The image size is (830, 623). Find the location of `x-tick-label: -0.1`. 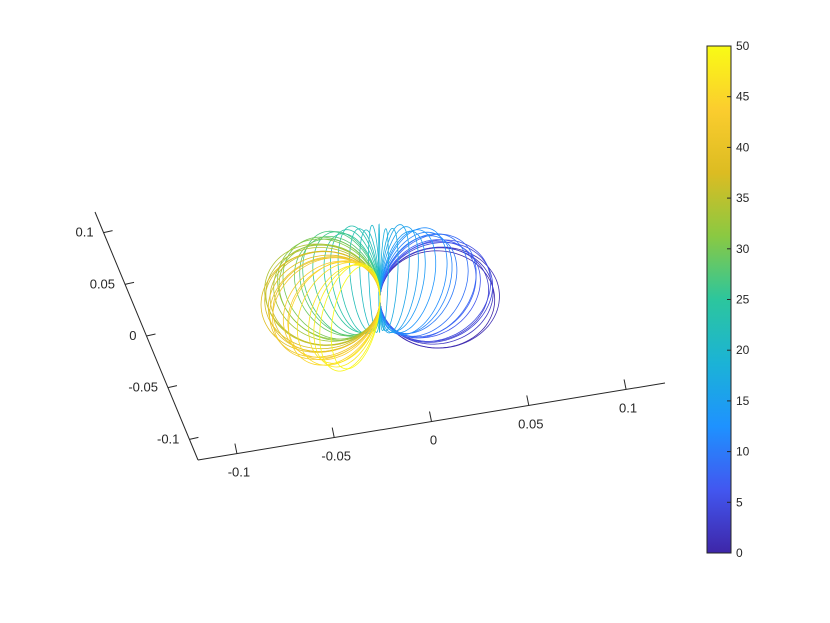

x-tick-label: -0.1 is located at coordinates (239, 472).